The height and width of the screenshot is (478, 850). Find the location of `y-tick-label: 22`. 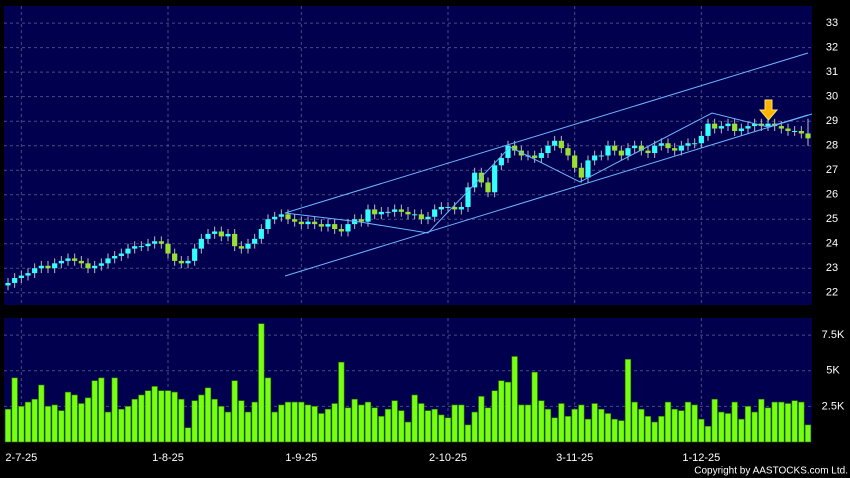

y-tick-label: 22 is located at coordinates (832, 293).